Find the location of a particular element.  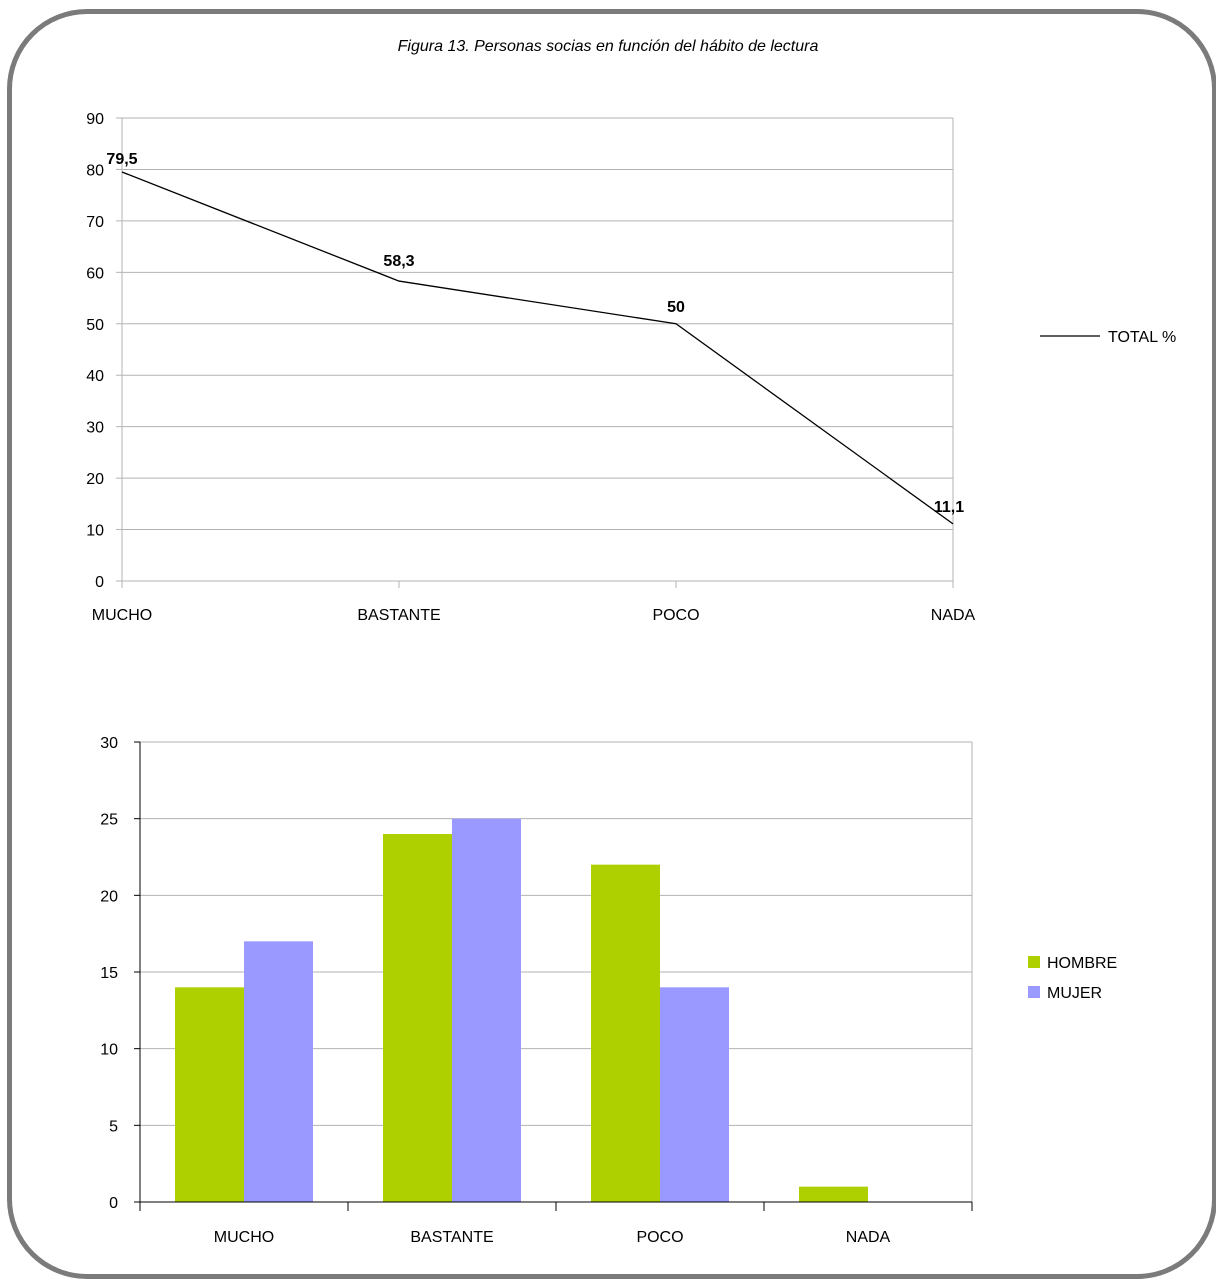

y-tick-label: 50 is located at coordinates (95, 325).